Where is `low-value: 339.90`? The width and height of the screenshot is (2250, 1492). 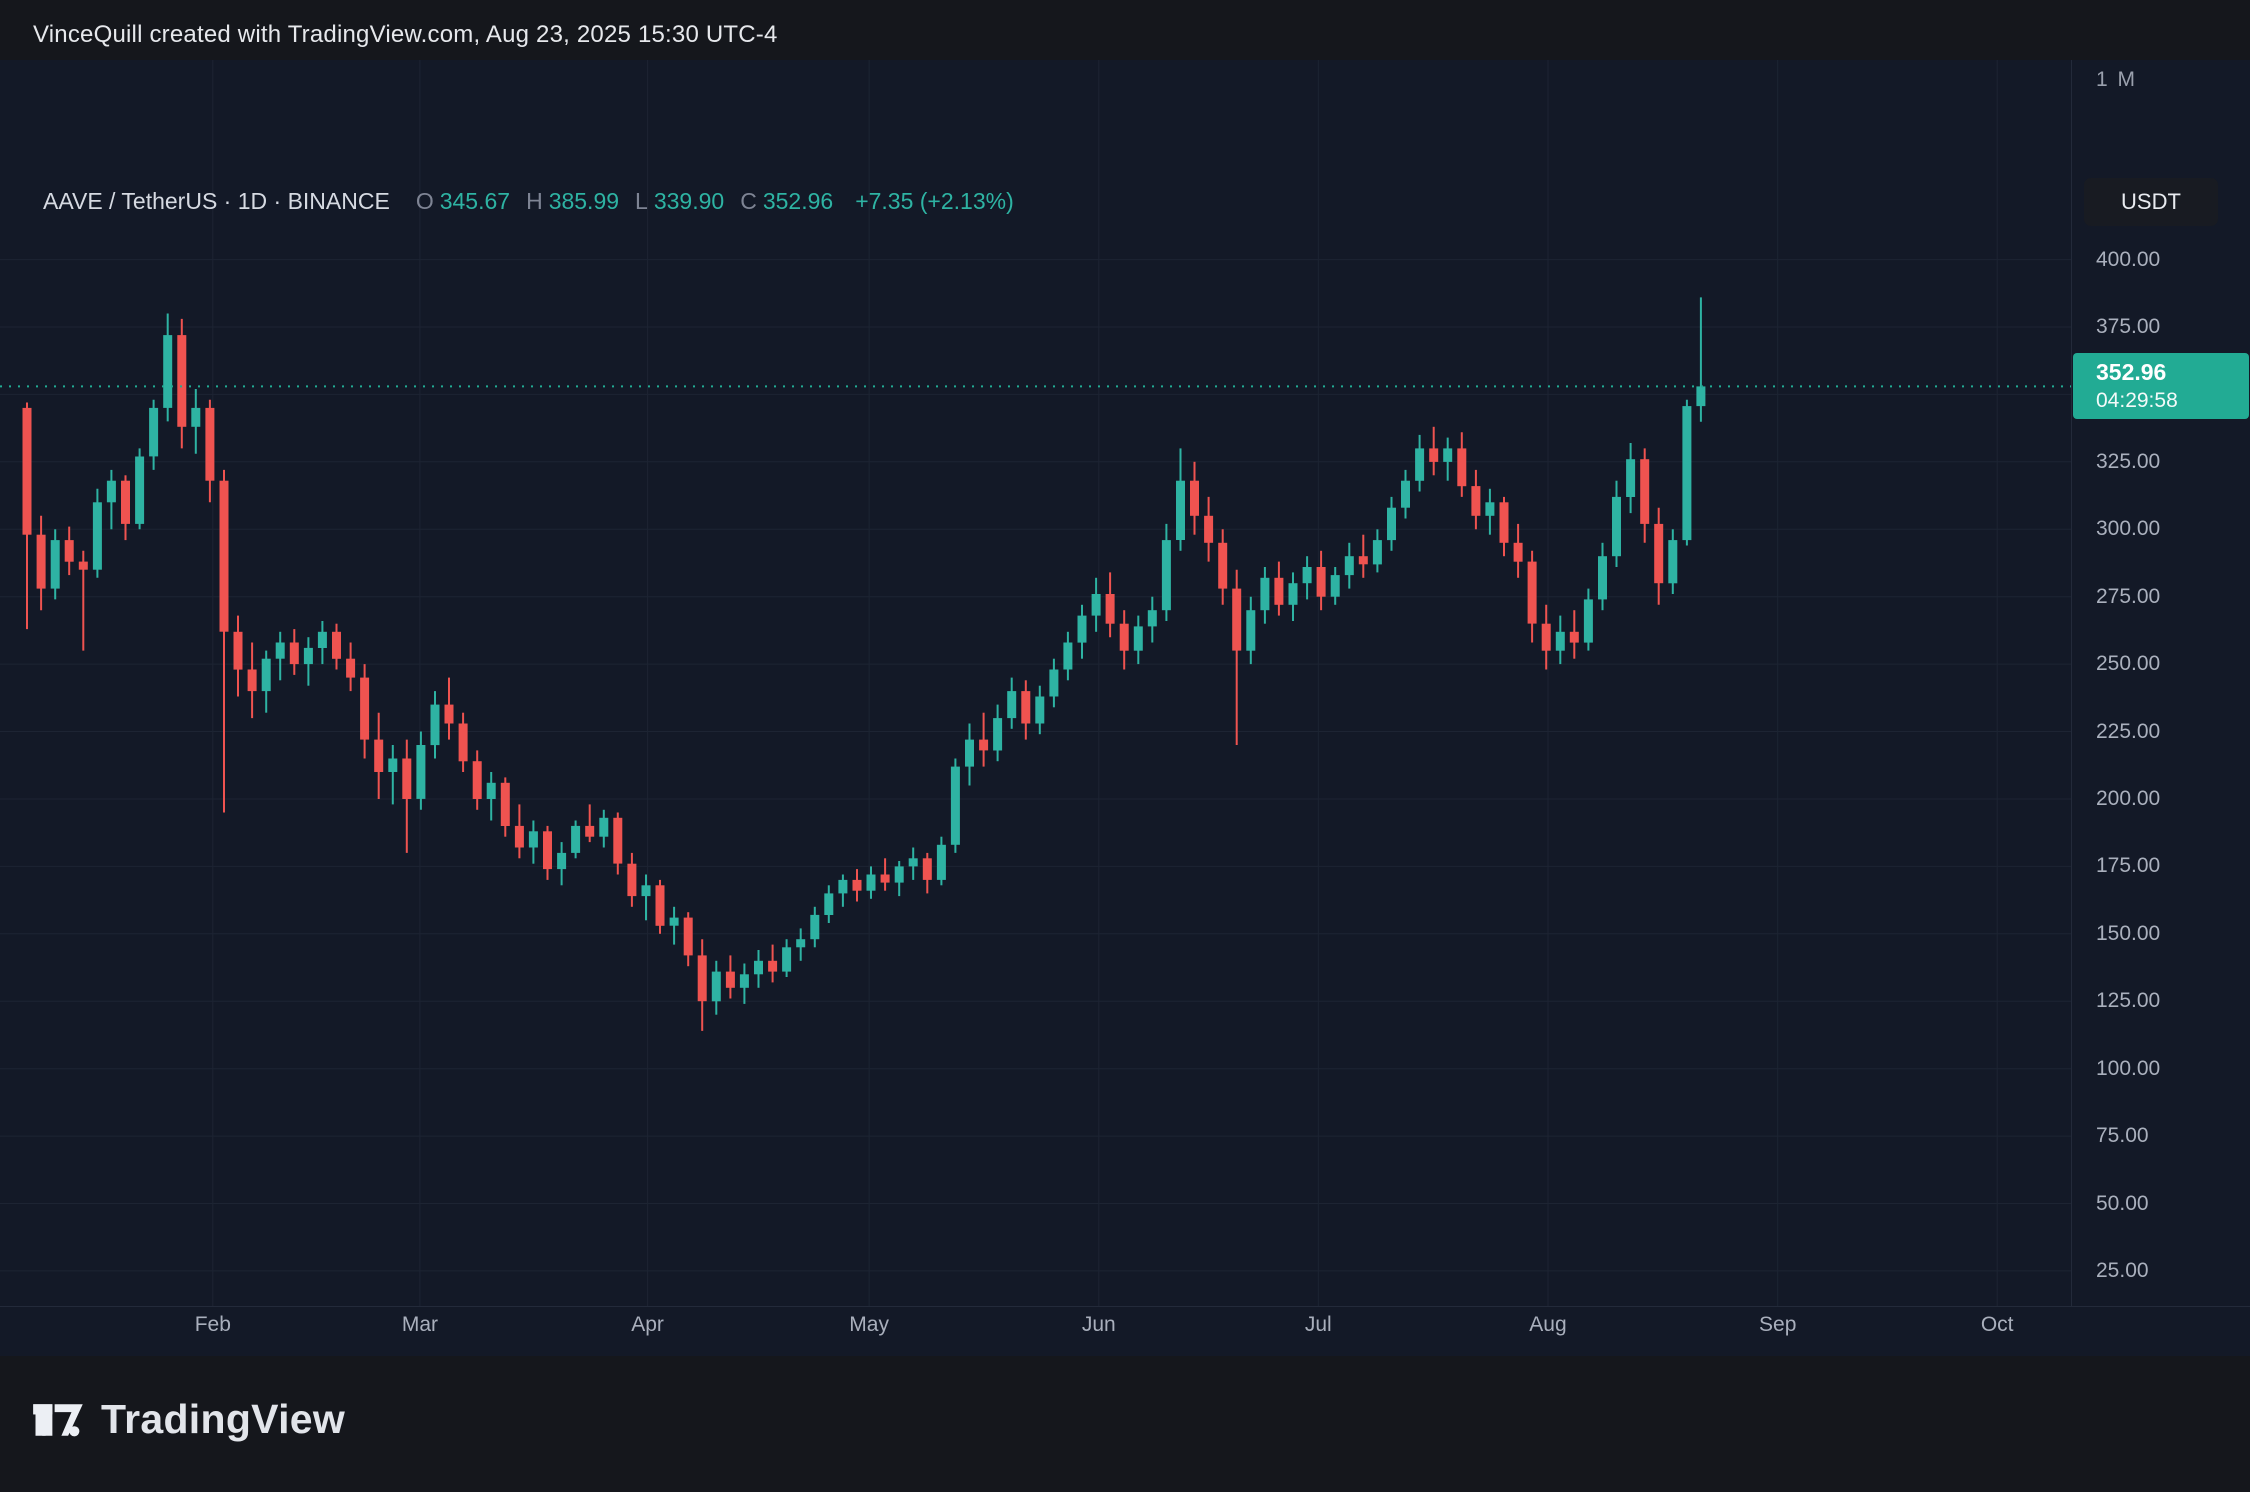 low-value: 339.90 is located at coordinates (689, 201).